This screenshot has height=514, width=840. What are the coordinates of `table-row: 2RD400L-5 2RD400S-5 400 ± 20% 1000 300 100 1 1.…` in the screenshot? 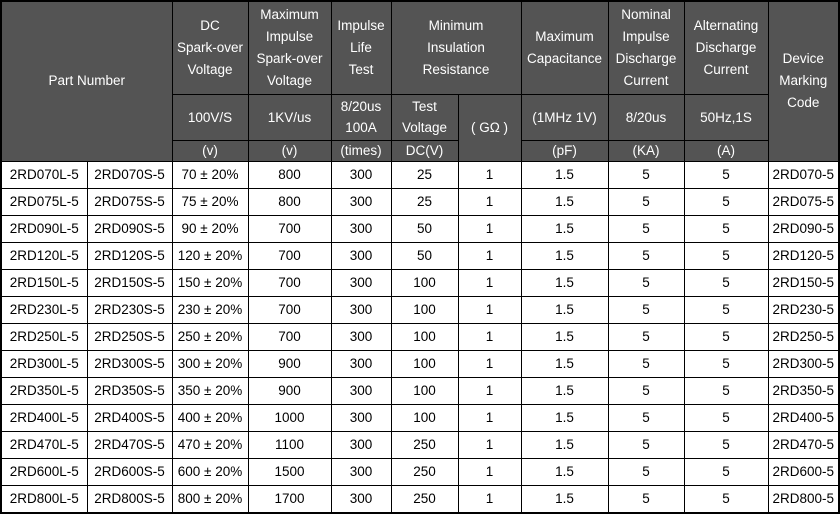 It's located at (420, 417).